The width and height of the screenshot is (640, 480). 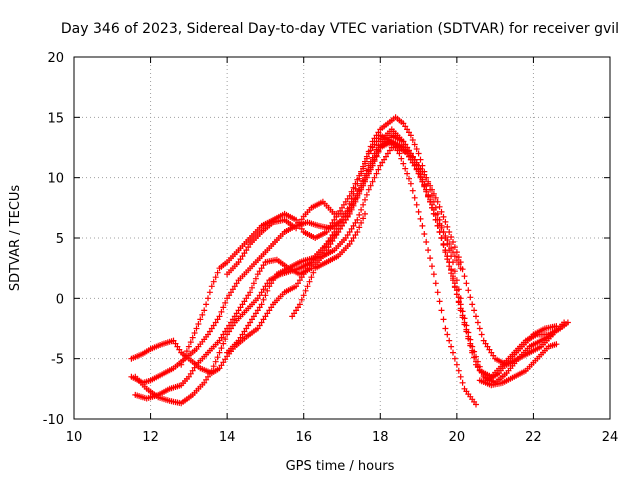 I want to click on x-tick-label: 22, so click(x=533, y=437).